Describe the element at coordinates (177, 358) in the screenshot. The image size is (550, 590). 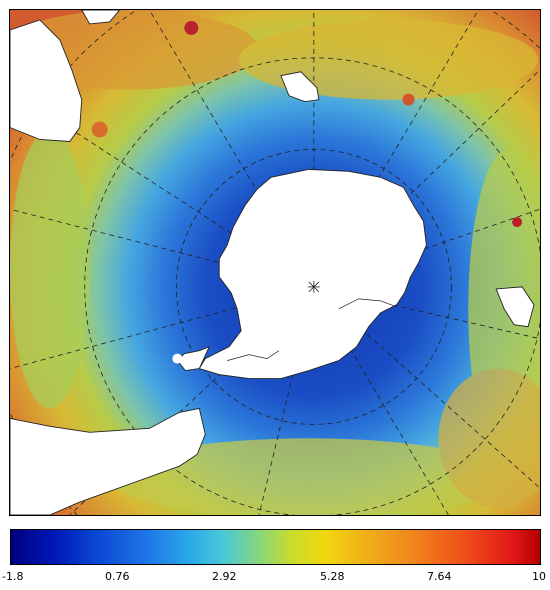
I see `island` at that location.